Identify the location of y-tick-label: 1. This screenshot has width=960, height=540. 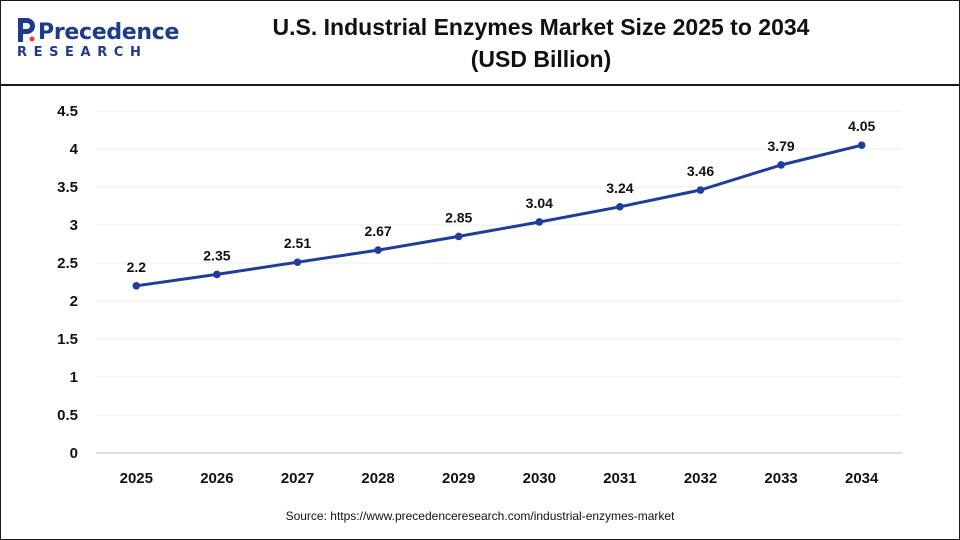
(74, 377).